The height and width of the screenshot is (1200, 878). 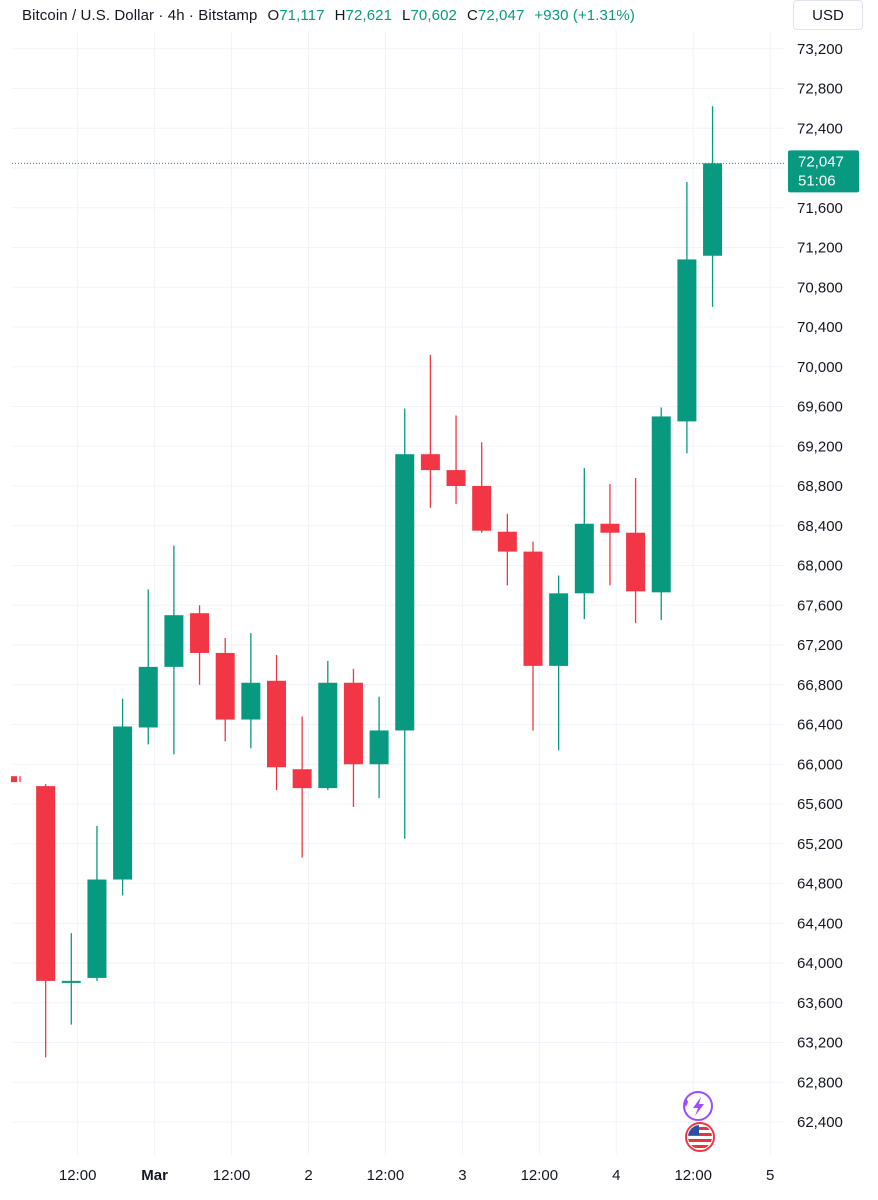 I want to click on price-tick-label: 71,200, so click(x=820, y=248).